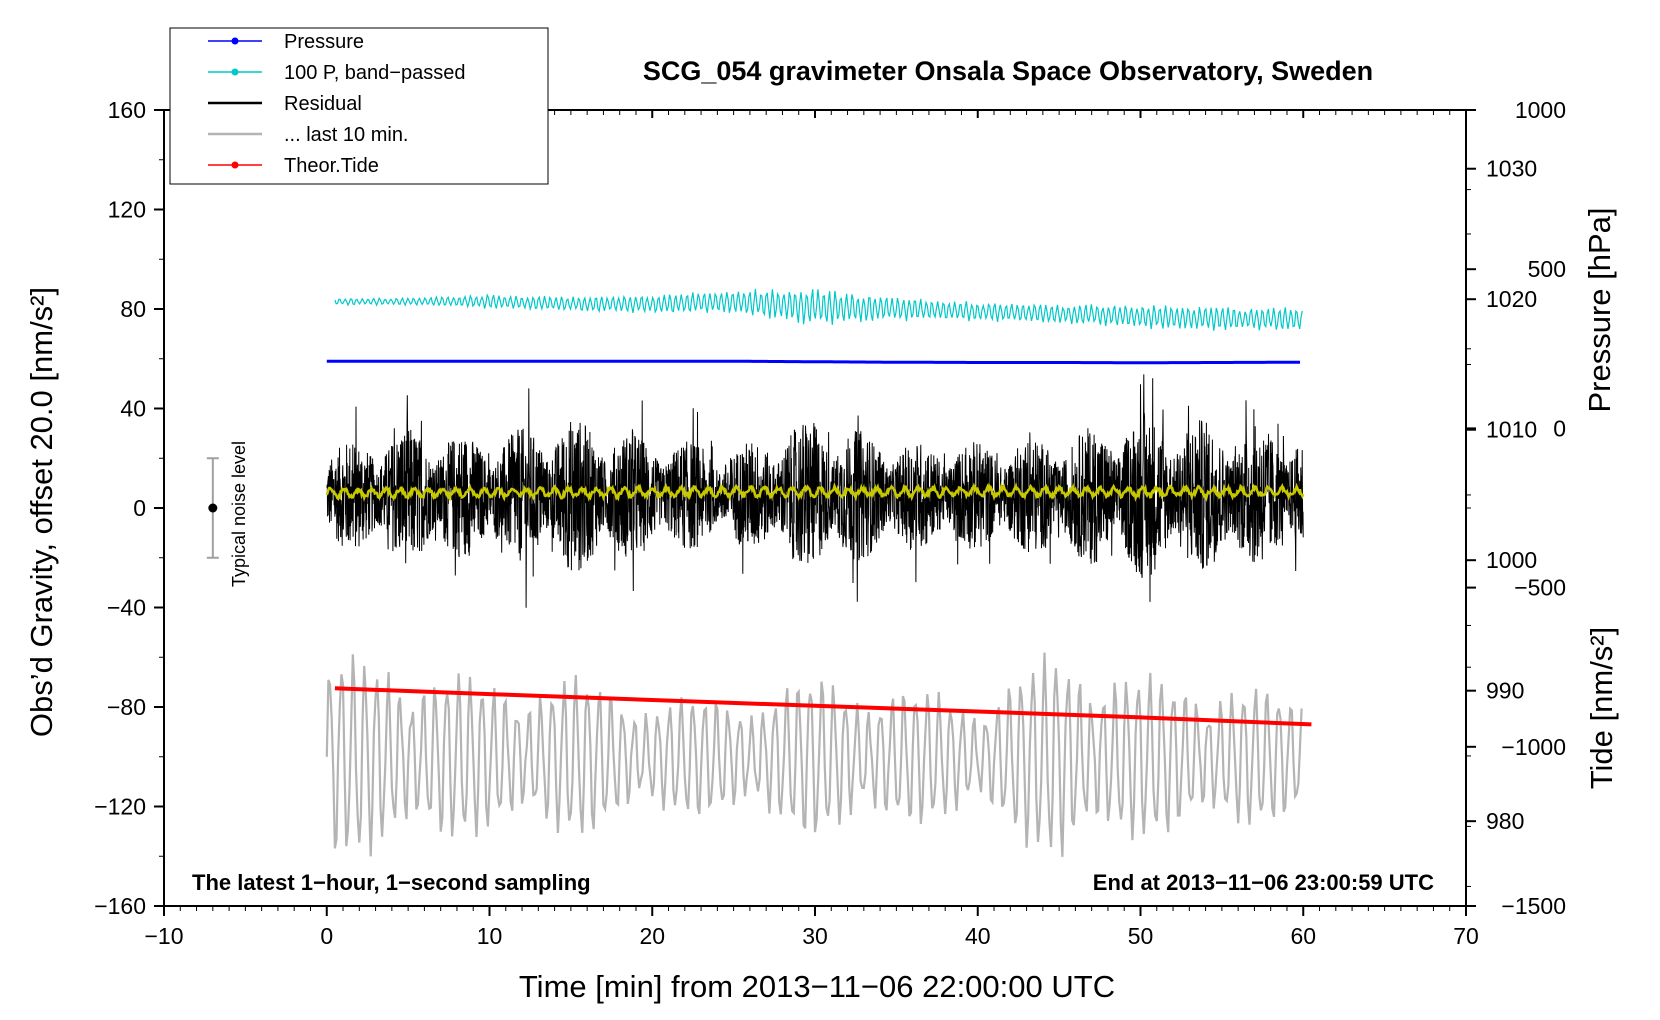 Image resolution: width=1660 pixels, height=1020 pixels. Describe the element at coordinates (817, 986) in the screenshot. I see `x-axis-title: Time [min] from 2013−11−06 22:00:00 UTC` at that location.